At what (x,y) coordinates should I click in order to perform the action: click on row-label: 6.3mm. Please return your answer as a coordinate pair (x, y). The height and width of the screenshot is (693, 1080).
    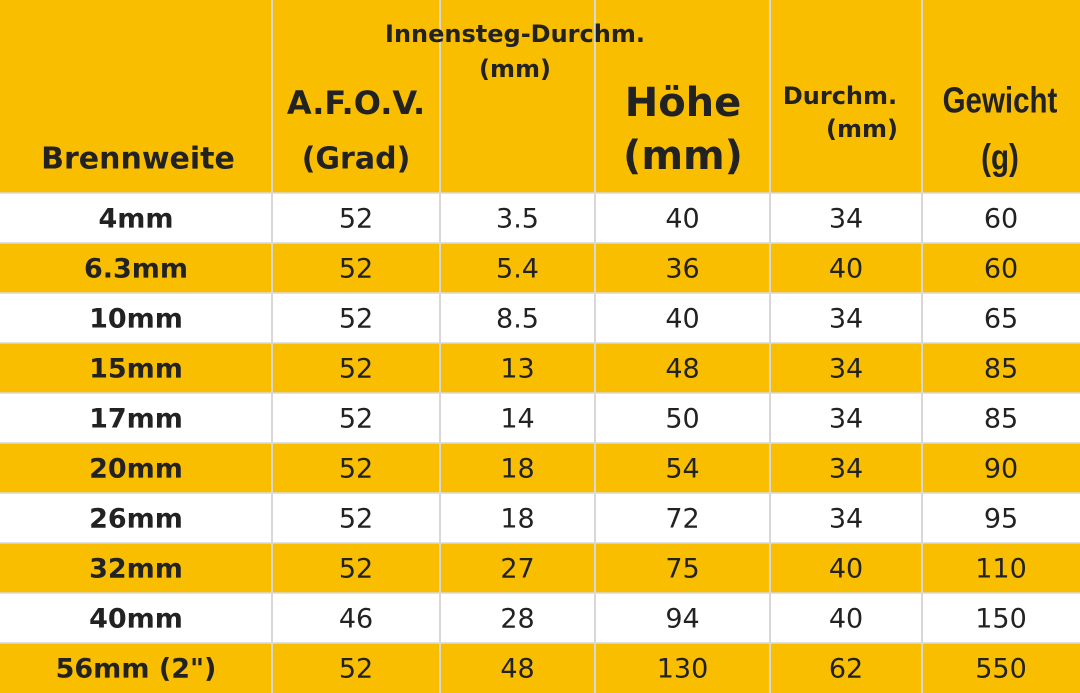
    Looking at the image, I should click on (136, 269).